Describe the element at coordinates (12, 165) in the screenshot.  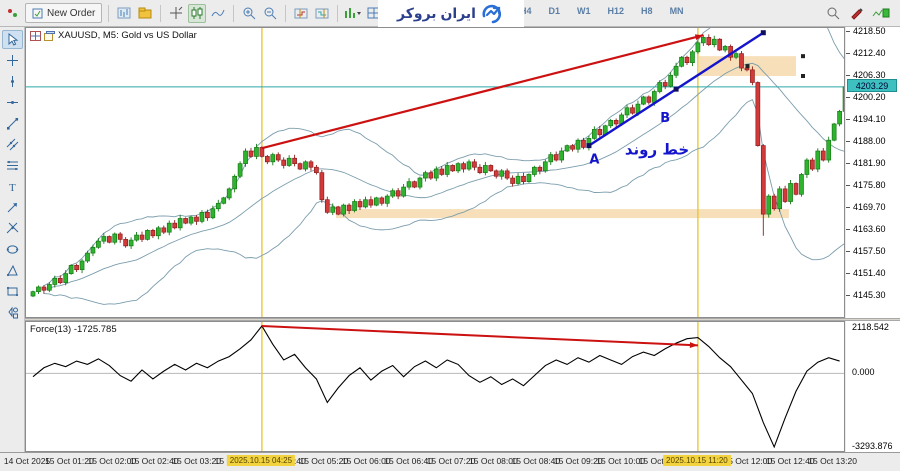
I see `fibonacci-tool-icon` at that location.